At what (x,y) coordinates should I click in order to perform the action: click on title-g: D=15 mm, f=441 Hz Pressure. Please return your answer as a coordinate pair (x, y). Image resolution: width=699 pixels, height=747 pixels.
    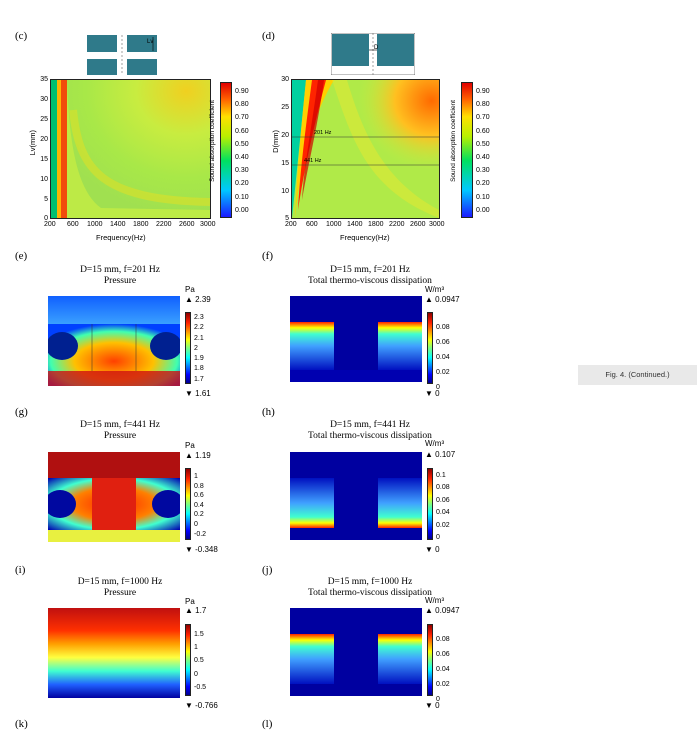
    Looking at the image, I should click on (120, 430).